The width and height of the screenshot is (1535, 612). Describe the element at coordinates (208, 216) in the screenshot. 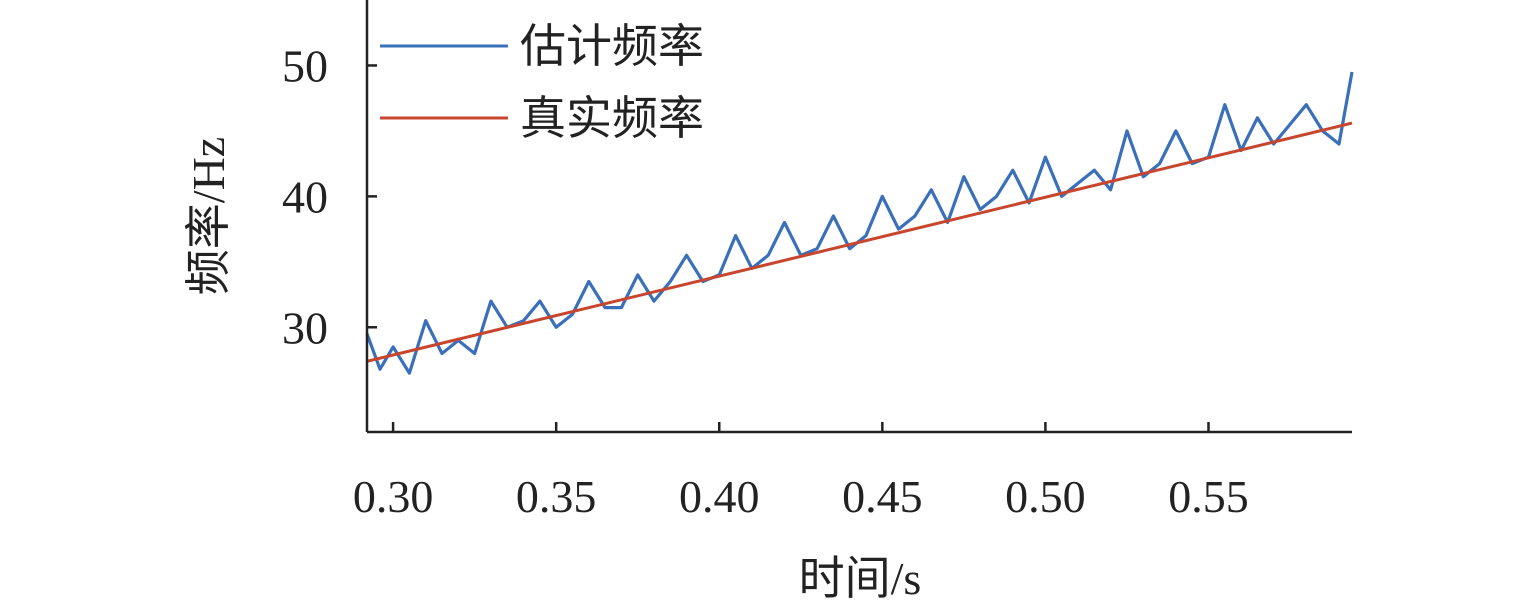

I see `y-axis-title: 频率/Hz` at that location.